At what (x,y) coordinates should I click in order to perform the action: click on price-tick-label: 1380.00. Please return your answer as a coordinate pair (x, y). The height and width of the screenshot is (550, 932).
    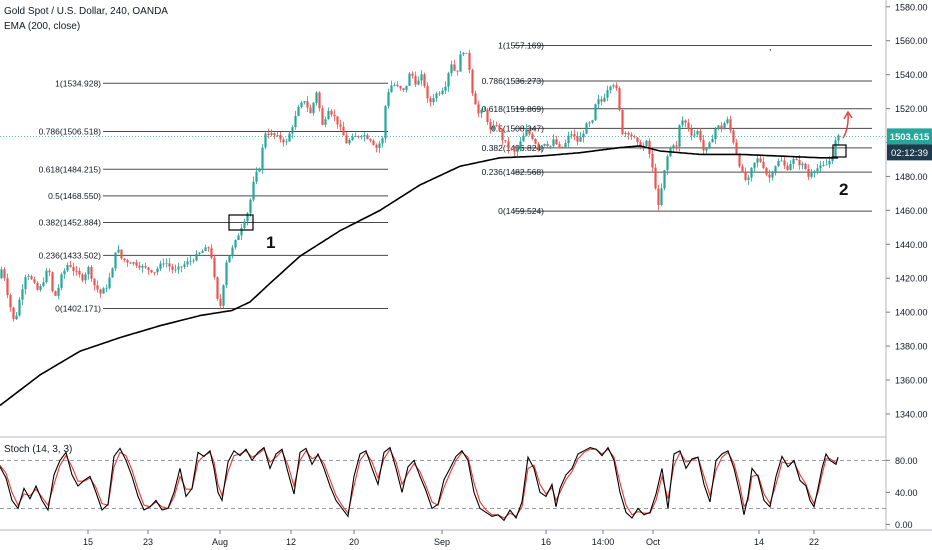
    Looking at the image, I should click on (911, 347).